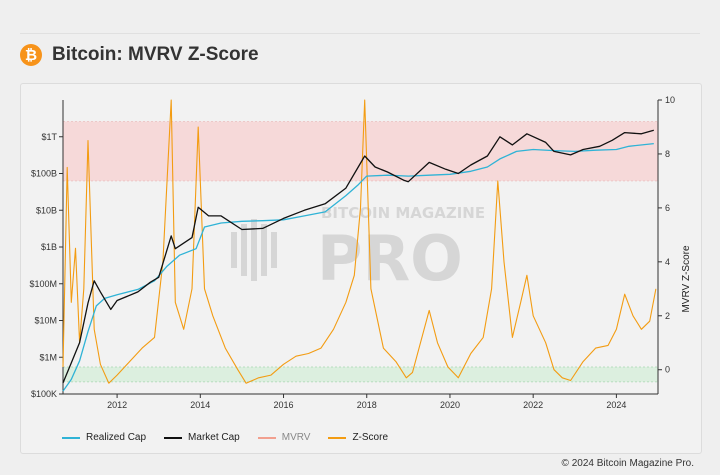  I want to click on chart-header: ₿ Bitcoin: MVRV Z-Score, so click(139, 55).